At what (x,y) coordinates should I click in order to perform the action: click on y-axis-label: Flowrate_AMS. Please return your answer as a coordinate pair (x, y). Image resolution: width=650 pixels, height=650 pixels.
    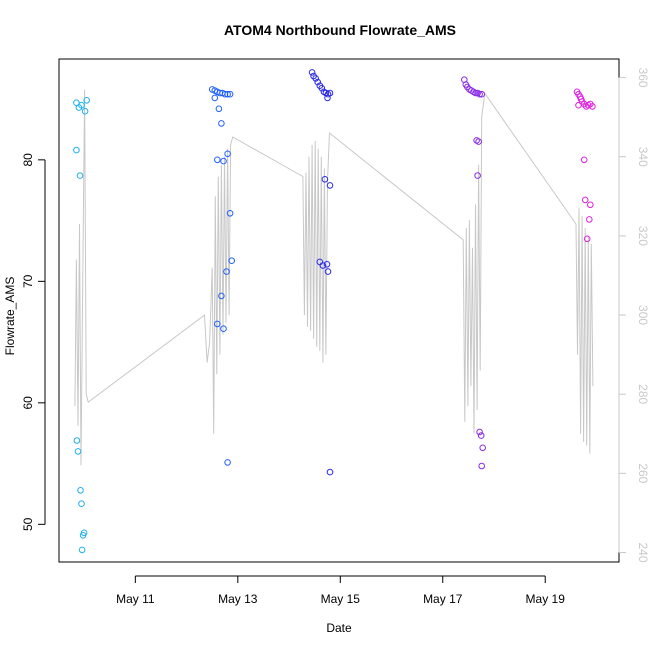
    Looking at the image, I should click on (10, 316).